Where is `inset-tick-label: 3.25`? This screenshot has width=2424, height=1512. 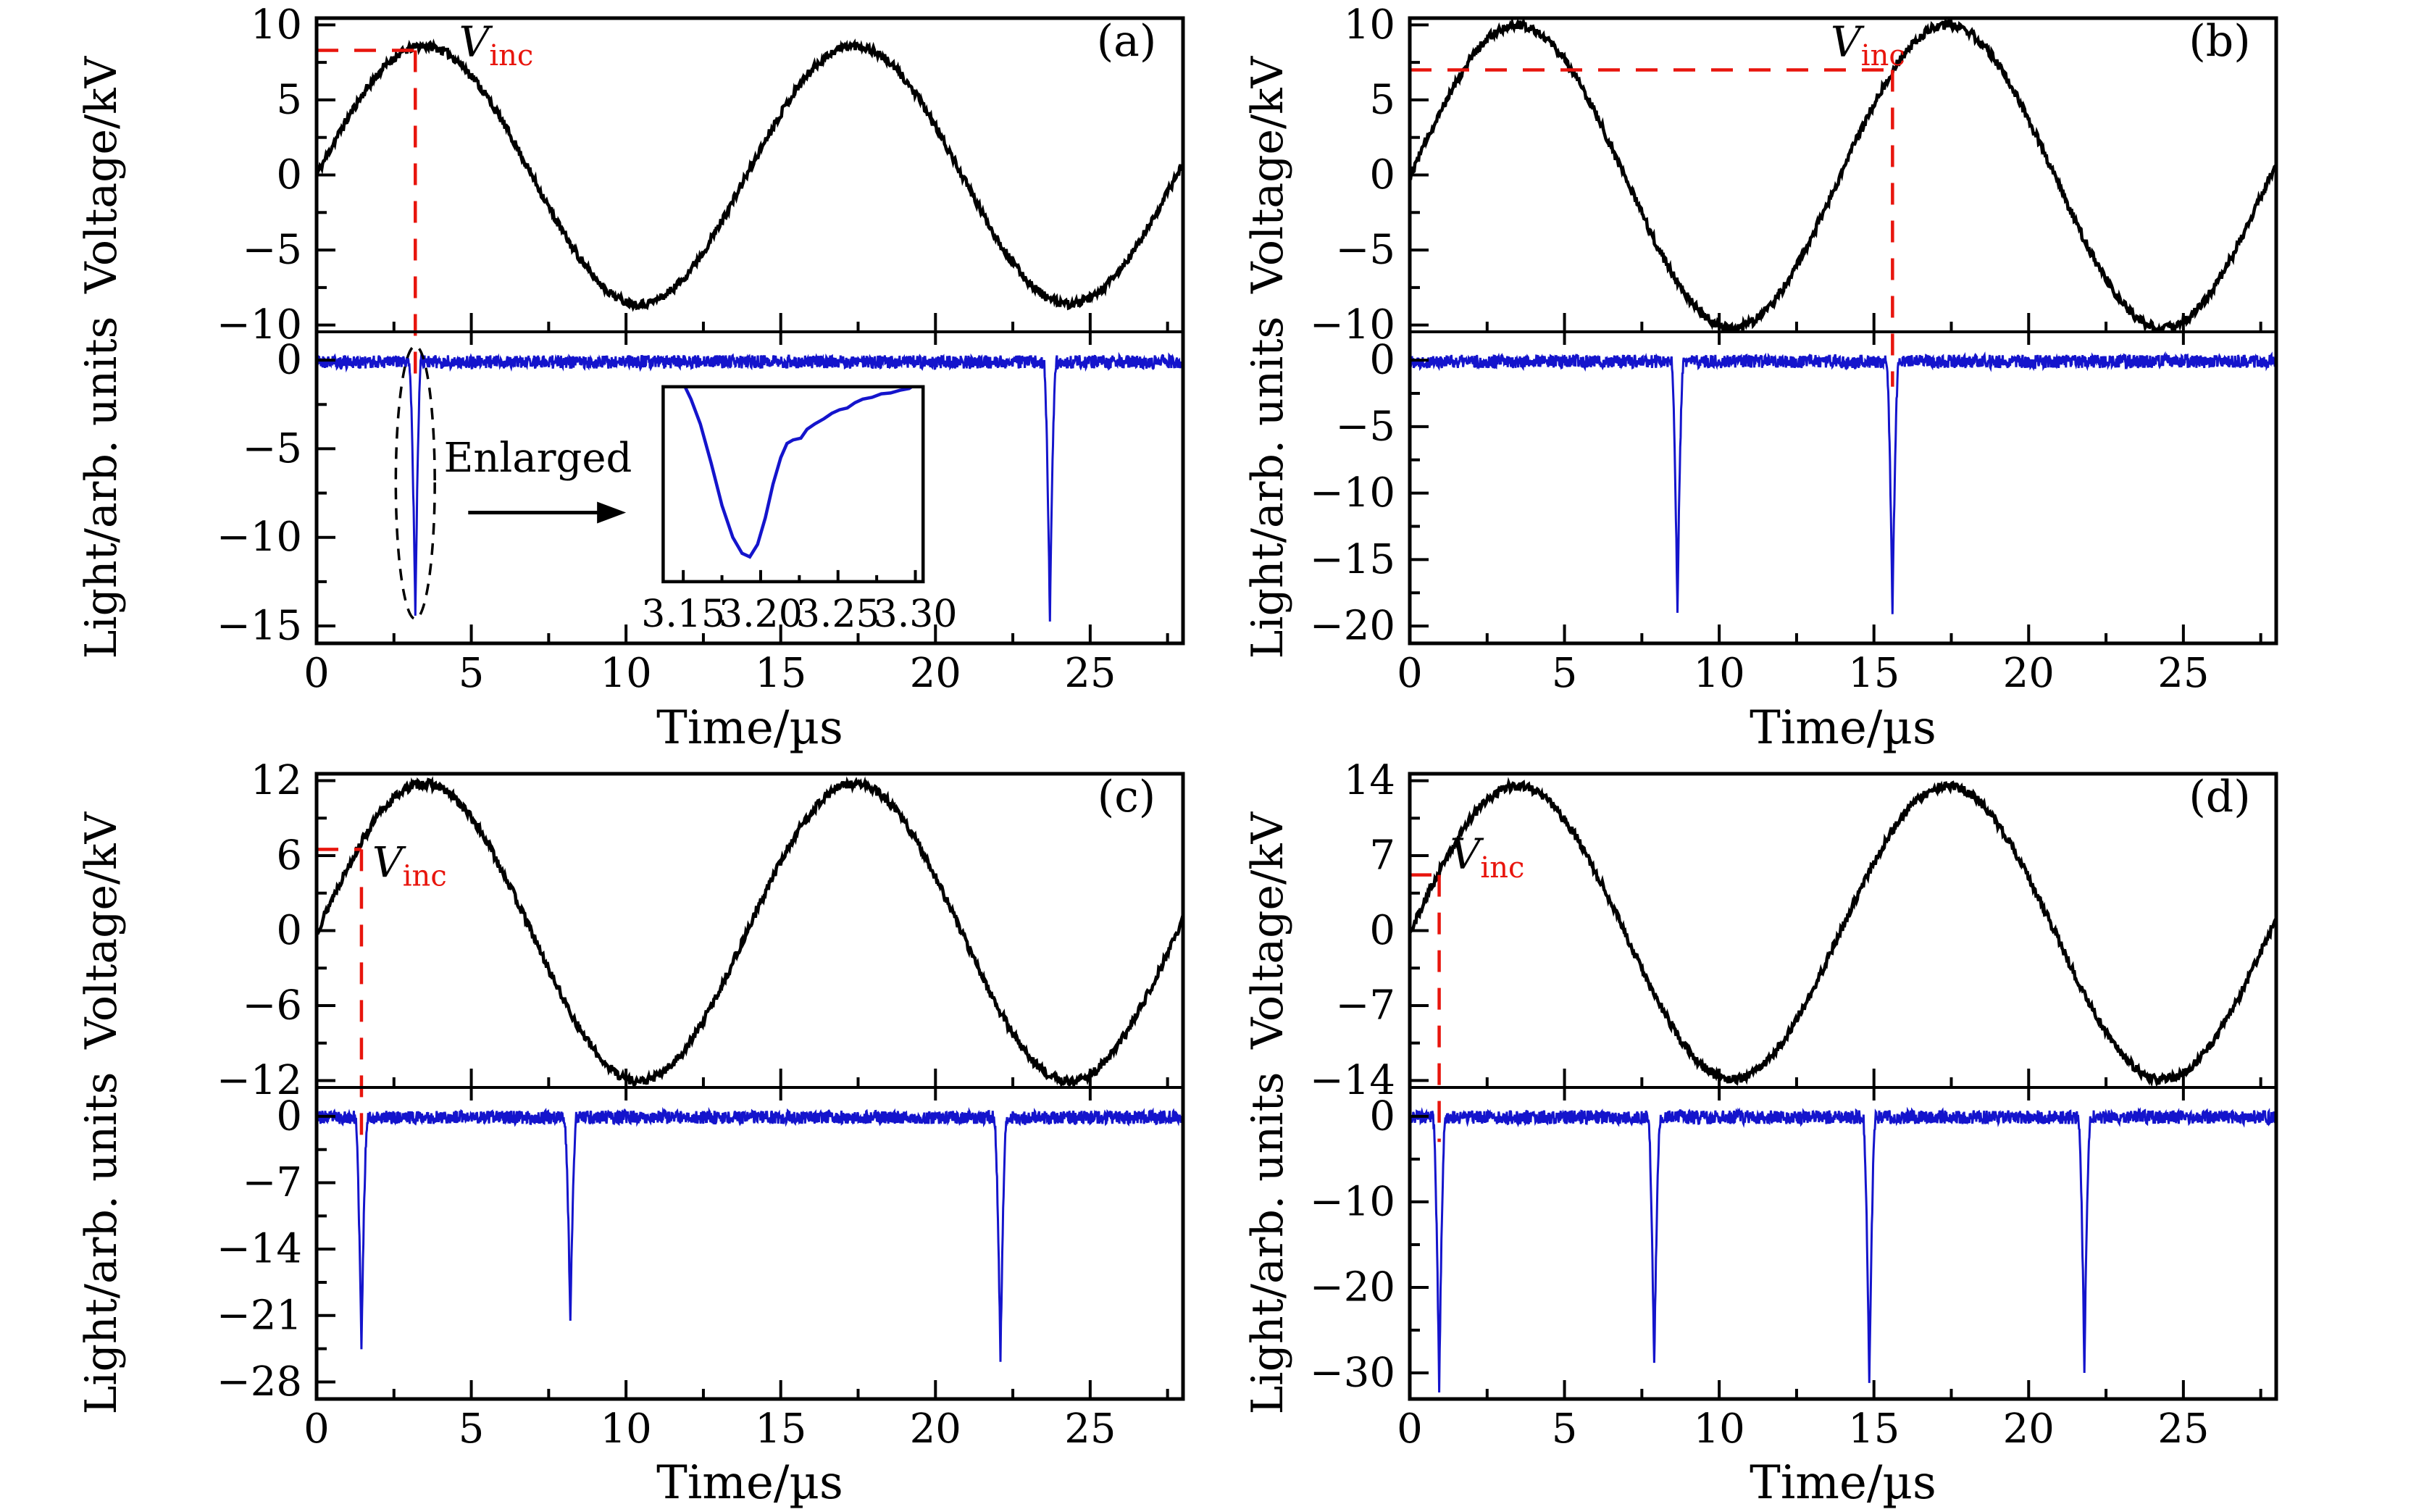
inset-tick-label: 3.25 is located at coordinates (838, 614).